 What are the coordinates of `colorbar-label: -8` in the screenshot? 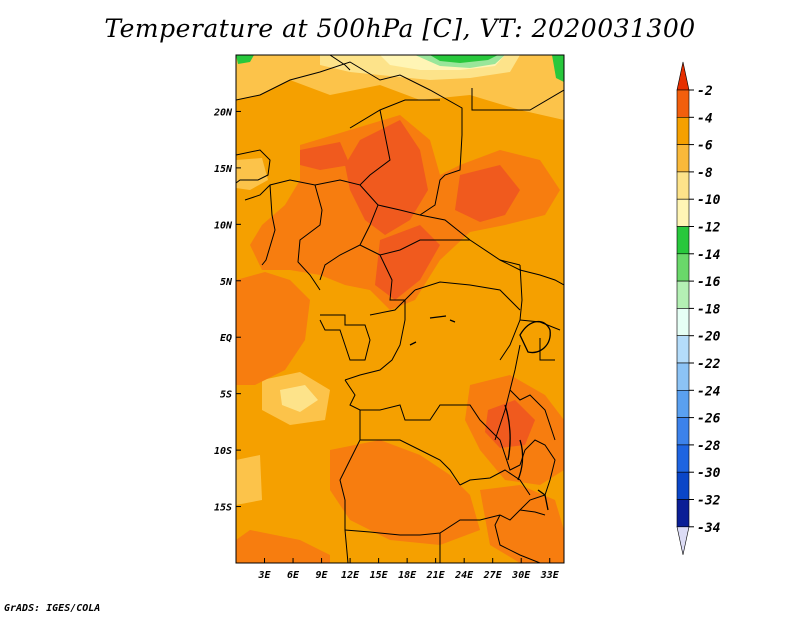 It's located at (705, 173).